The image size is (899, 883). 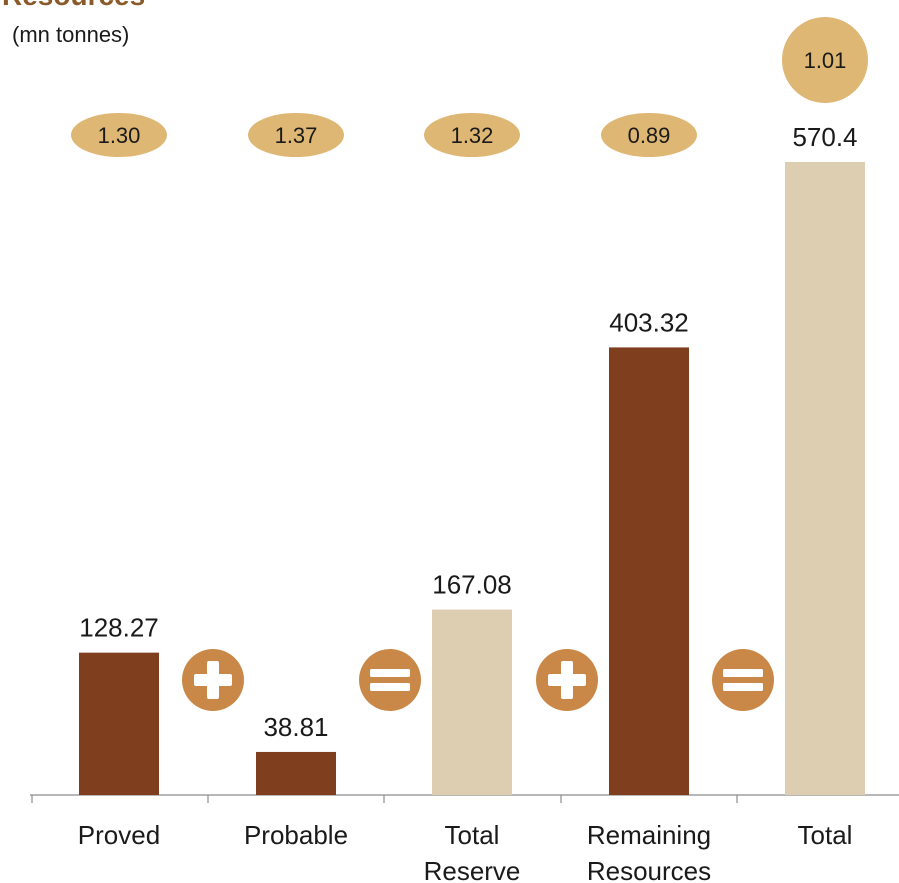 What do you see at coordinates (73, 6) in the screenshot?
I see `chart-title: Resources` at bounding box center [73, 6].